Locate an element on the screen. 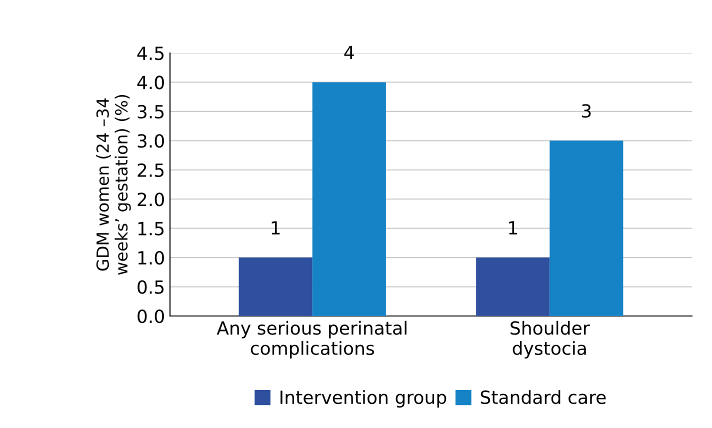  legend-label: Standard care is located at coordinates (543, 397).